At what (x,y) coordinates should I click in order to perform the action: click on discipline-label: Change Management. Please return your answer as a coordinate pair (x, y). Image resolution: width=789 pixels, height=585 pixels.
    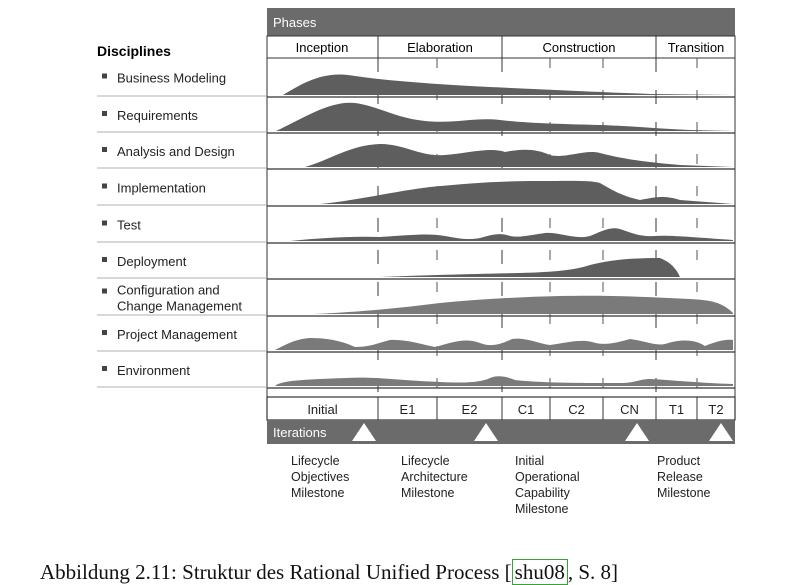
    Looking at the image, I should click on (179, 306).